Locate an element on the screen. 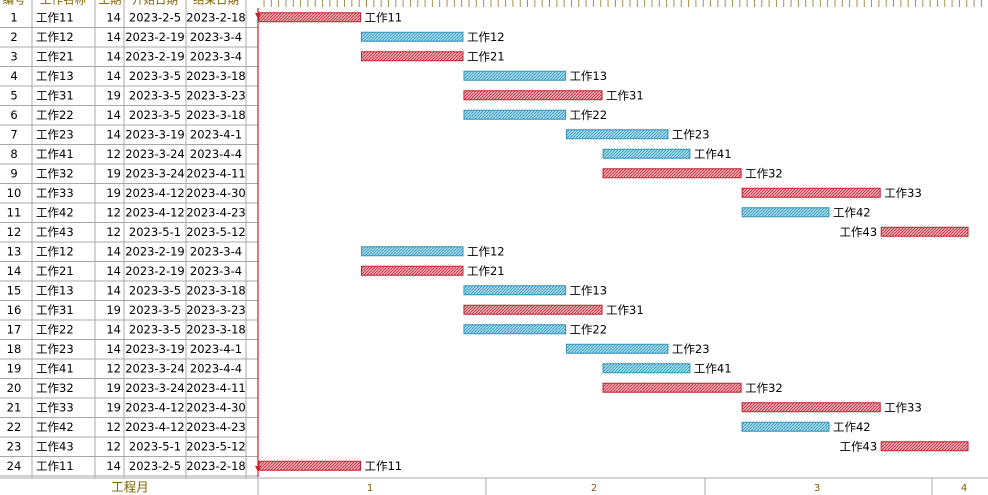  task-name: 工作13 is located at coordinates (55, 76).